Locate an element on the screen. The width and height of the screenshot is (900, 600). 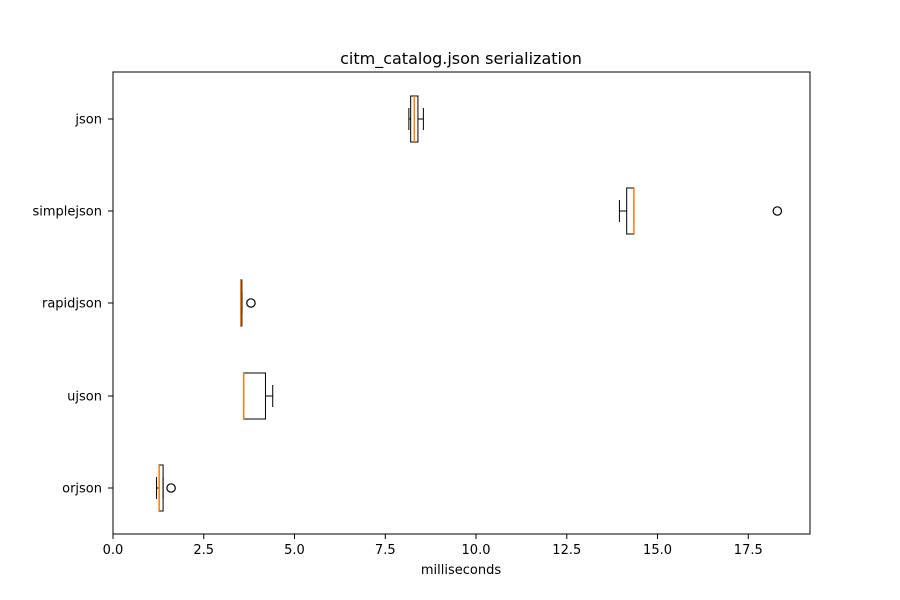
y-tick-label: rapidjson is located at coordinates (72, 304).